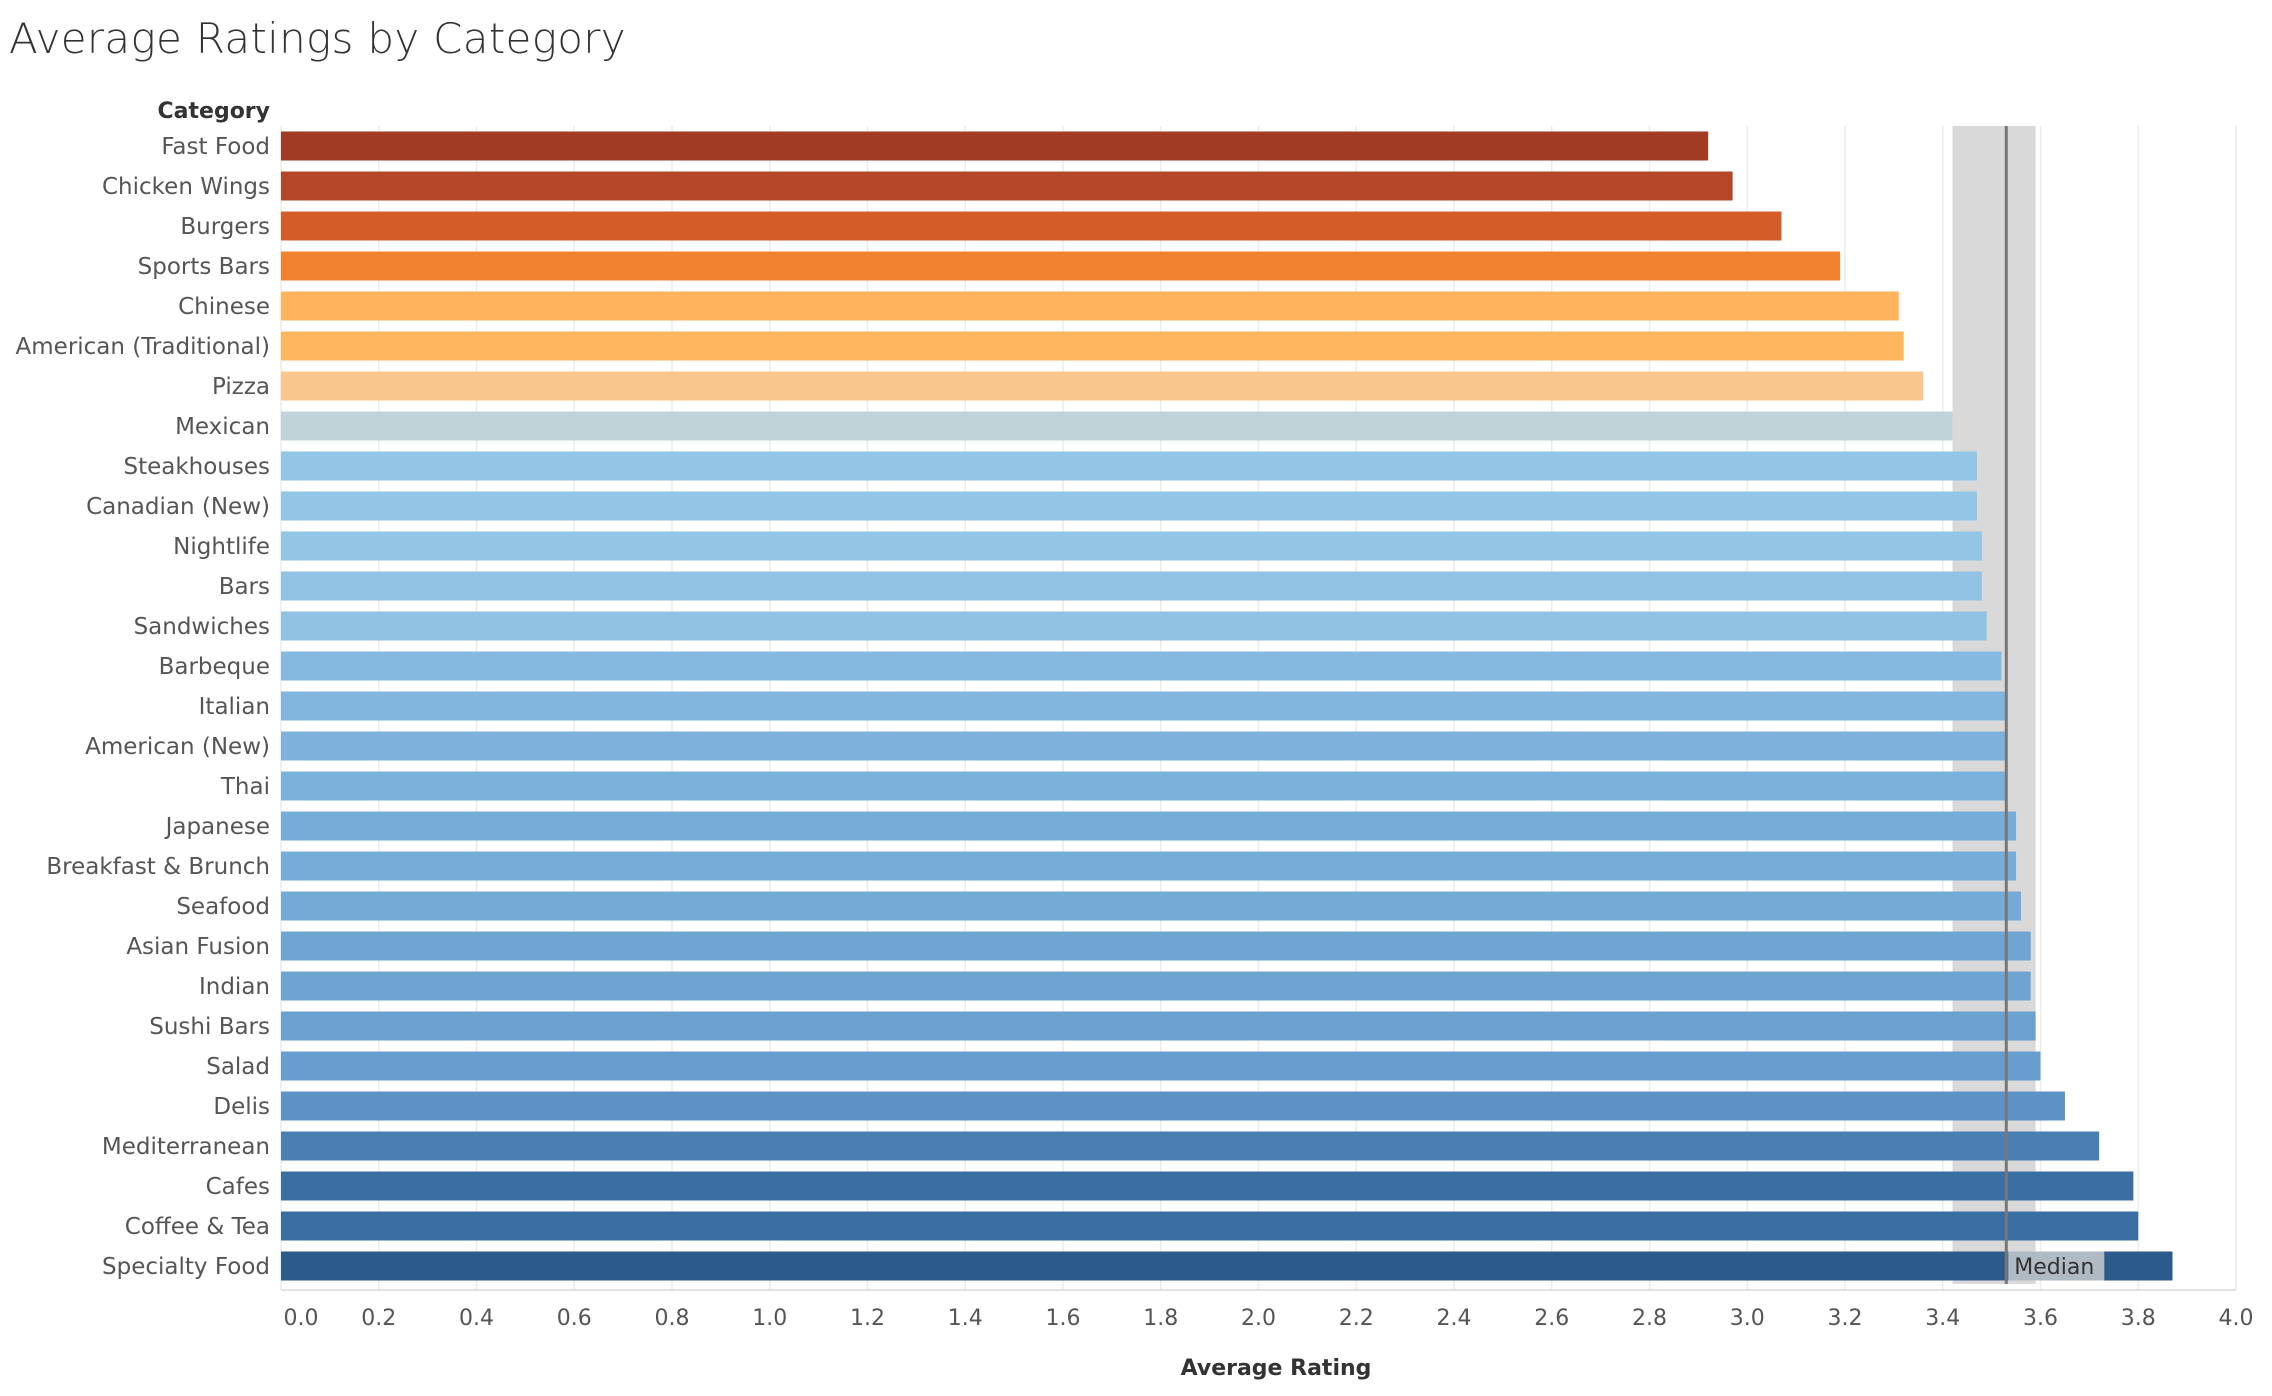  What do you see at coordinates (2138, 1318) in the screenshot?
I see `x-tick-label: 3.8` at bounding box center [2138, 1318].